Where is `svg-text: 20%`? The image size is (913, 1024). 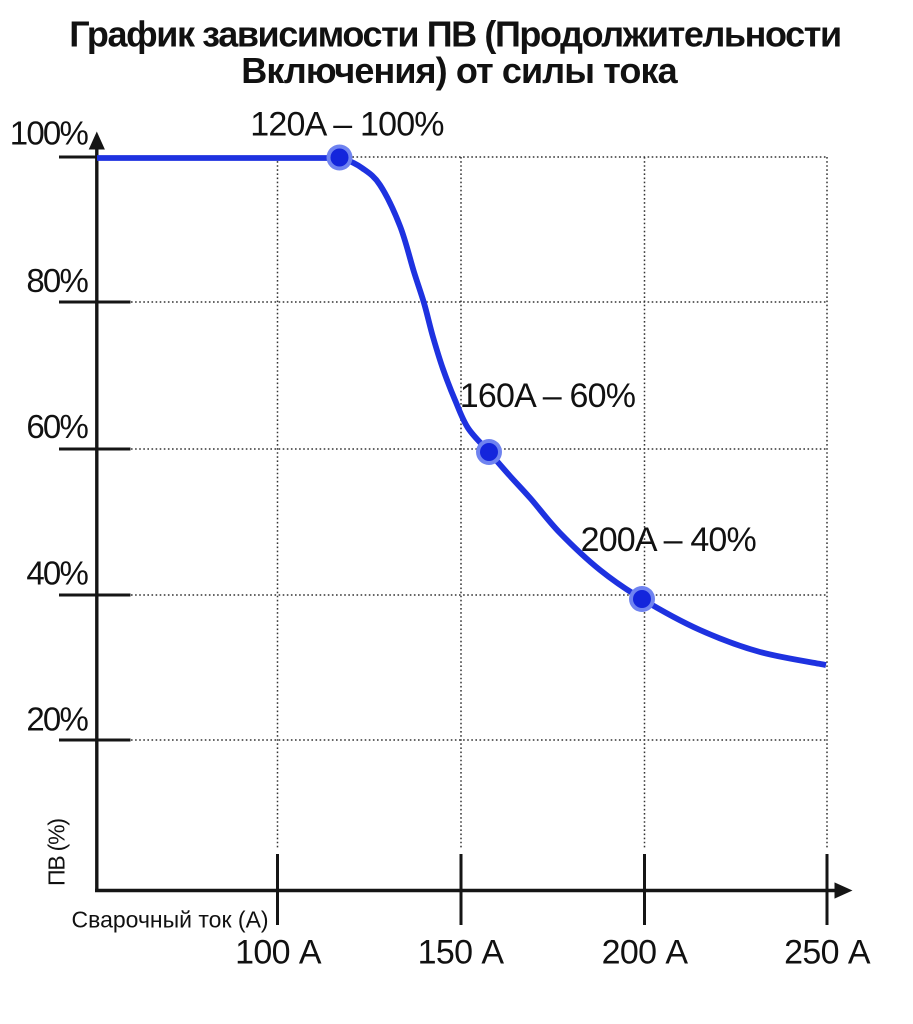
svg-text: 20% is located at coordinates (57, 719).